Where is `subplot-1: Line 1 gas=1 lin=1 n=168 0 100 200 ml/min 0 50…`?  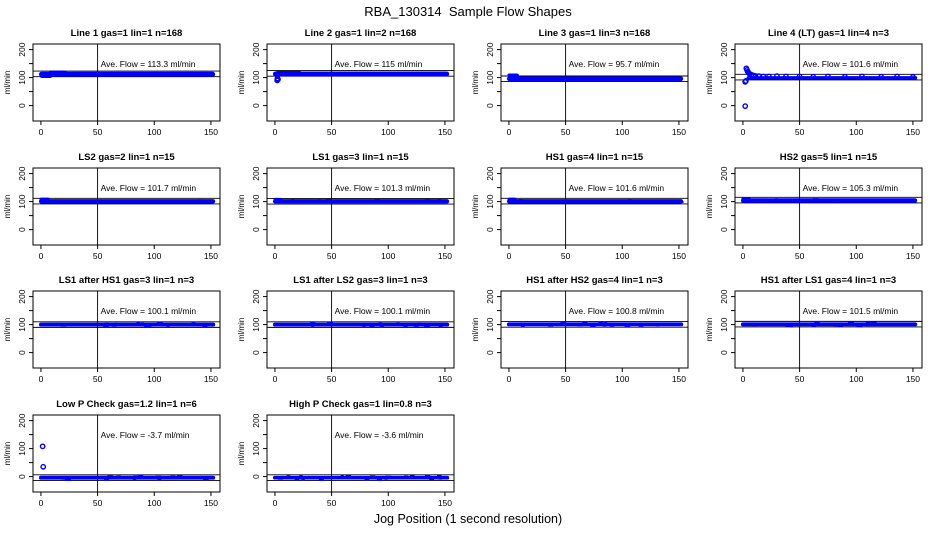
subplot-1: Line 1 gas=1 lin=1 n=168 0 100 200 ml/min 0 50… is located at coordinates (117, 82).